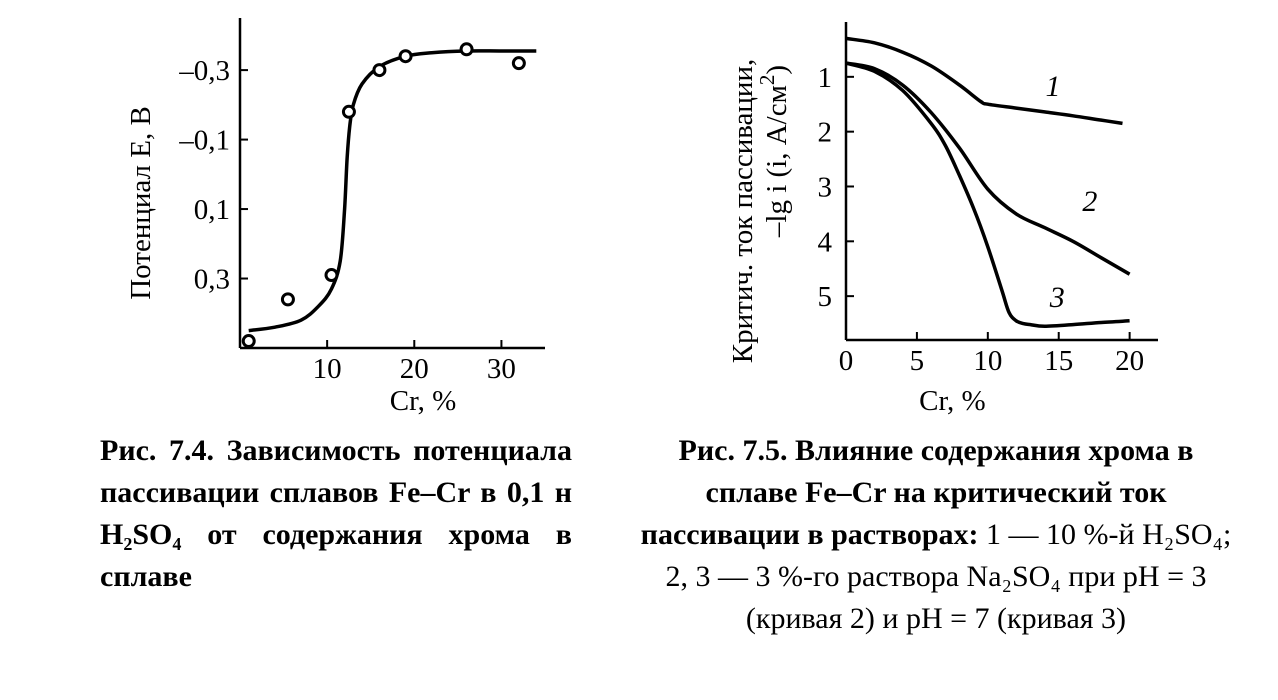 Image resolution: width=1278 pixels, height=700 pixels. What do you see at coordinates (1053, 86) in the screenshot?
I see `curve-label-1: 1` at bounding box center [1053, 86].